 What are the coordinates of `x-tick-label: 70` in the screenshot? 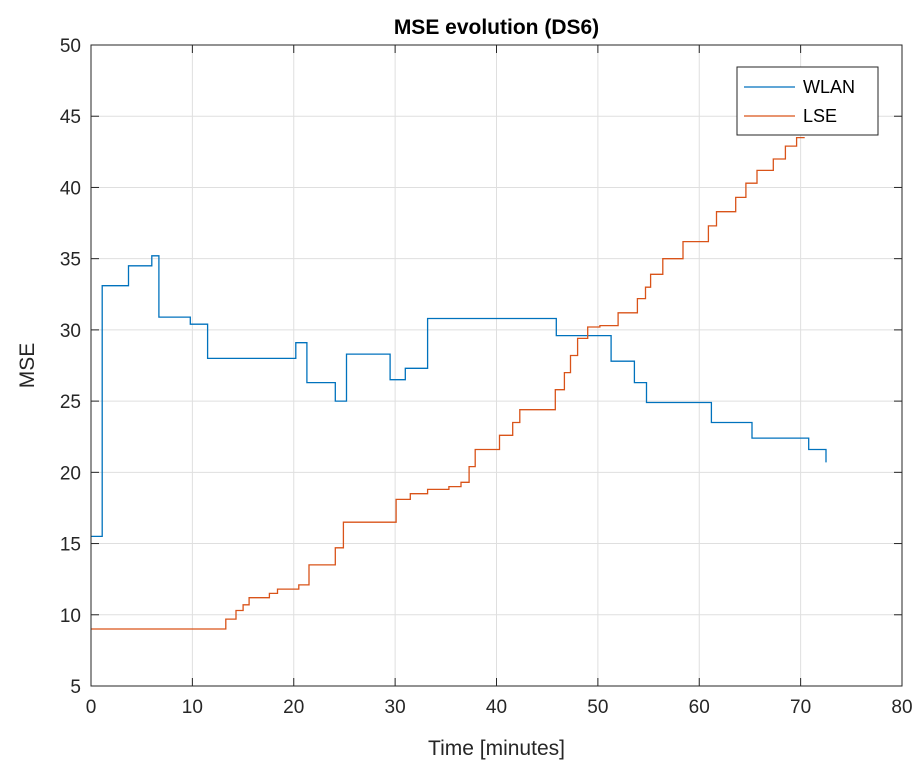 It's located at (800, 707).